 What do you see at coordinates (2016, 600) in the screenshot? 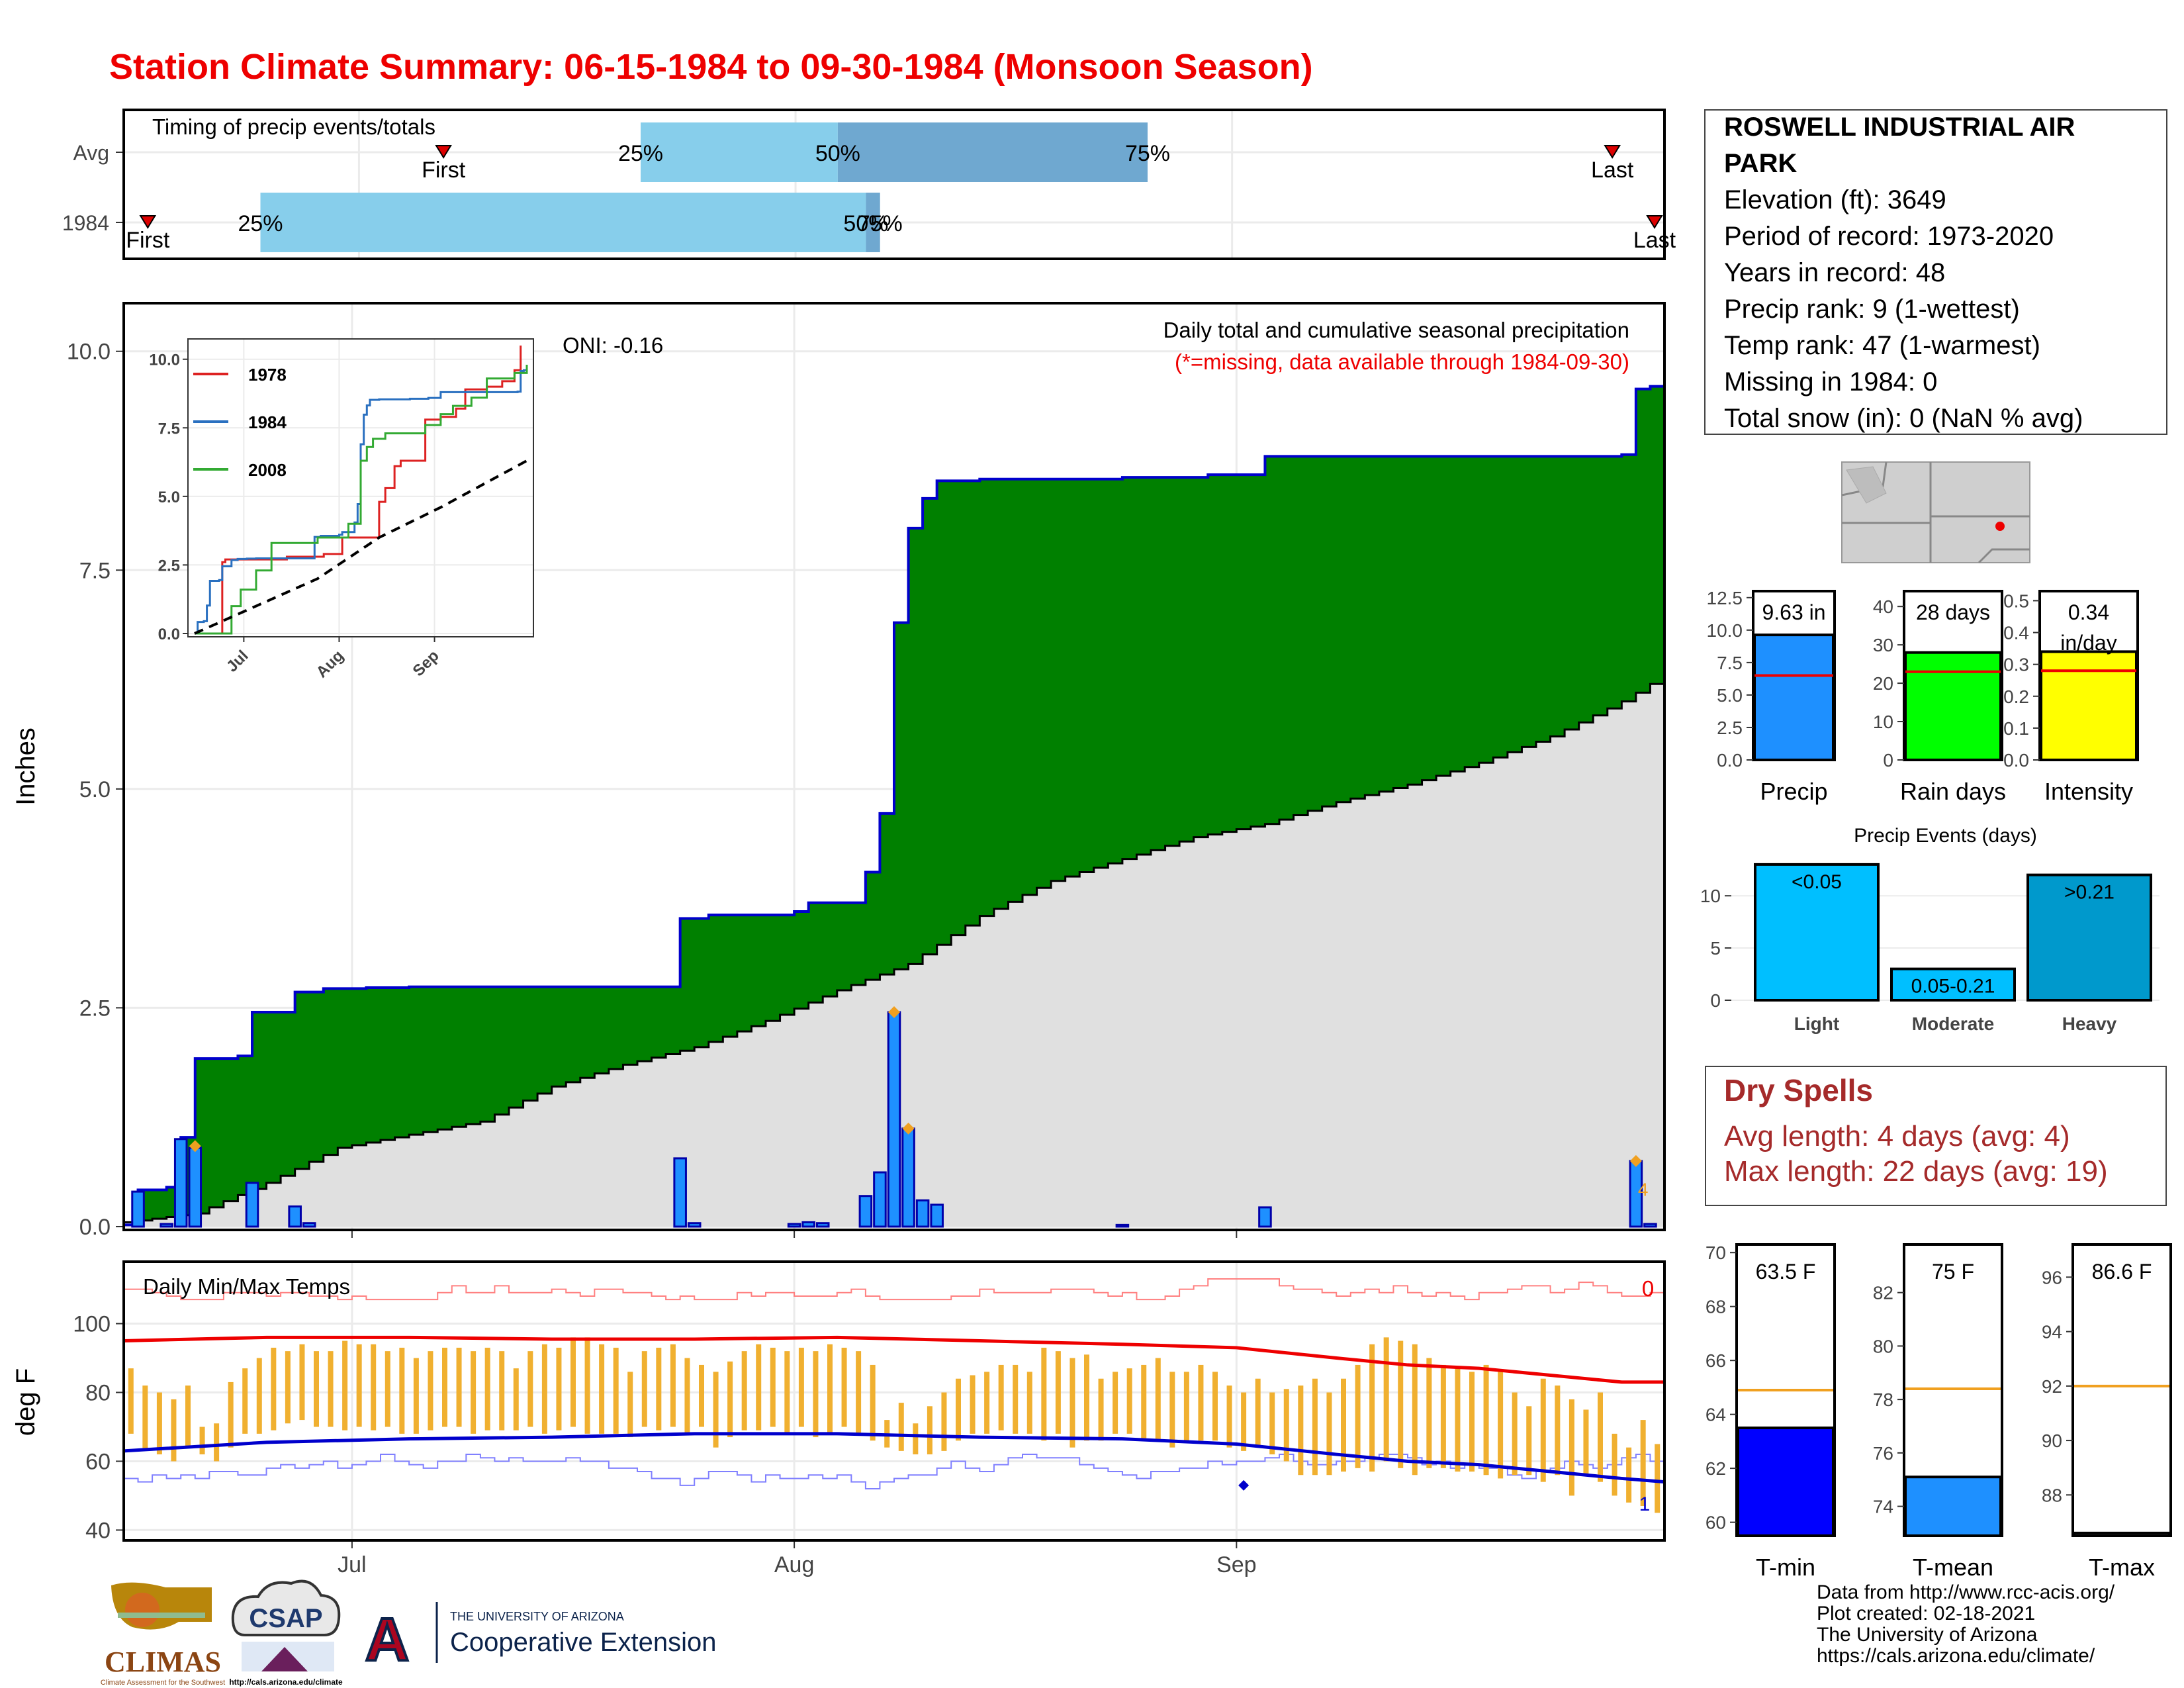
I see `intensity-ytick-label: 0.5` at bounding box center [2016, 600].